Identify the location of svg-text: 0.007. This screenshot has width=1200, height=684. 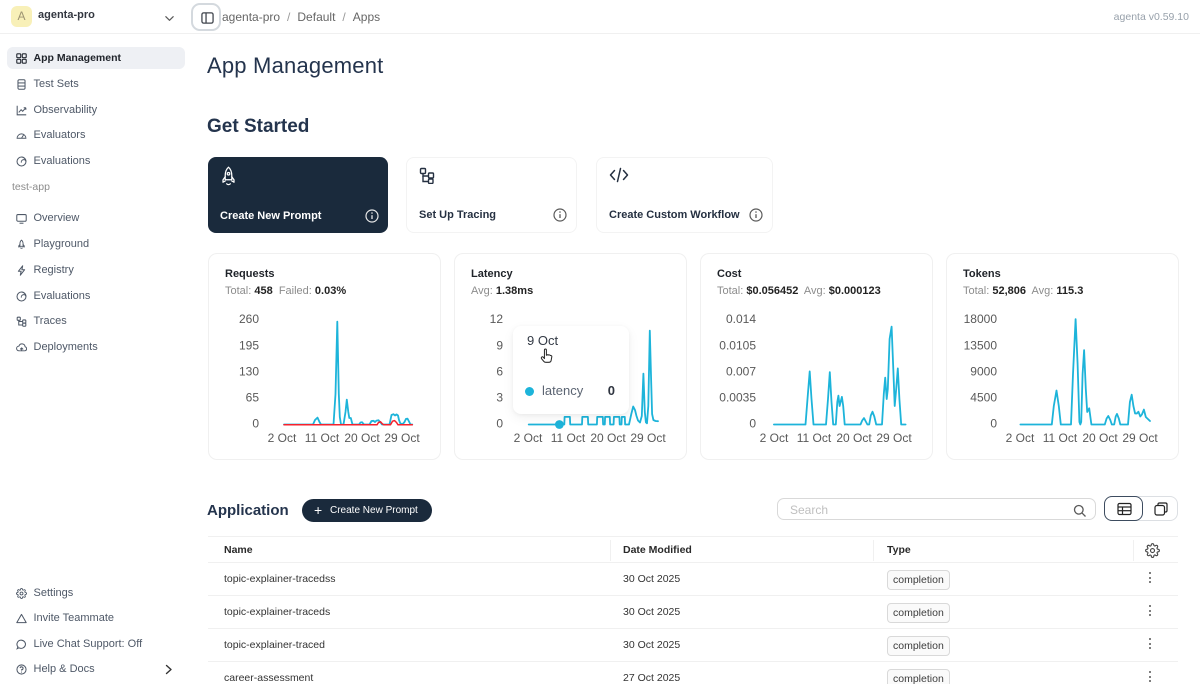
(741, 372).